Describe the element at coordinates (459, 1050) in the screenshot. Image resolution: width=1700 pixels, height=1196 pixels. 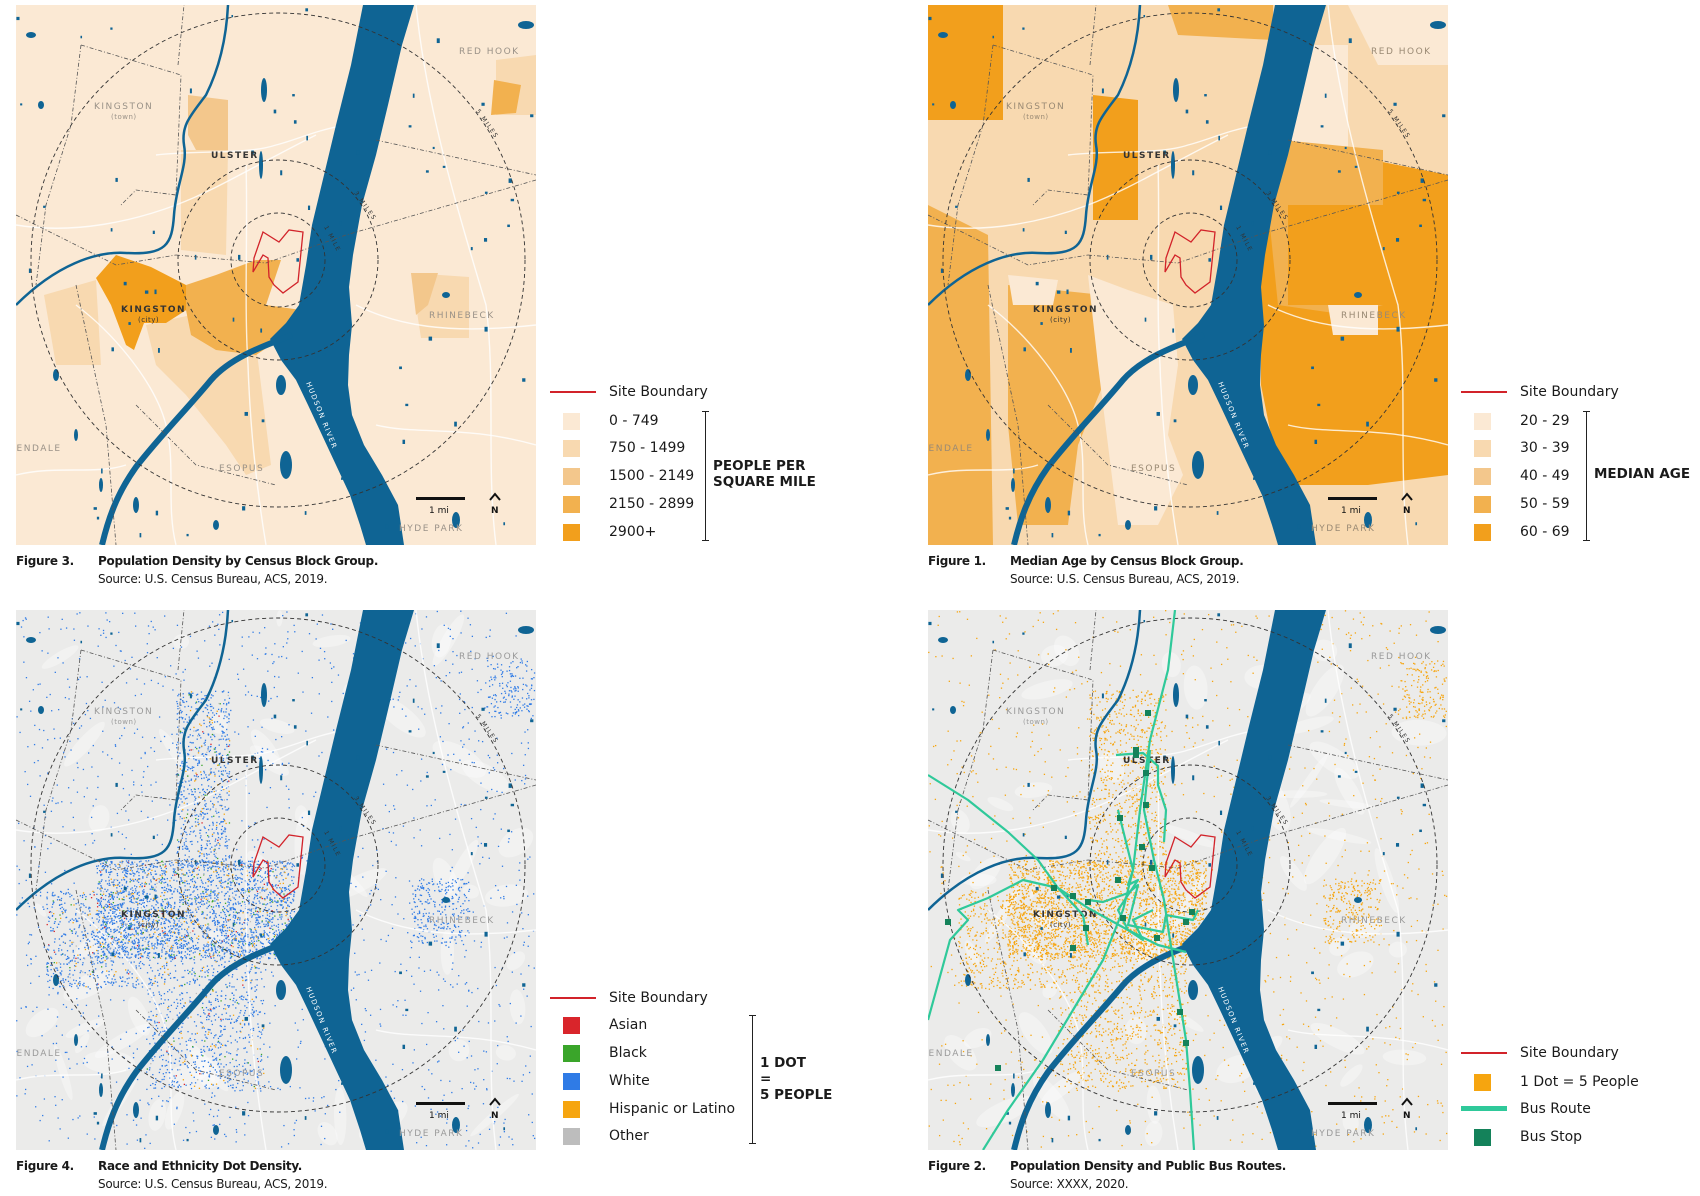
I see `hillshade` at that location.